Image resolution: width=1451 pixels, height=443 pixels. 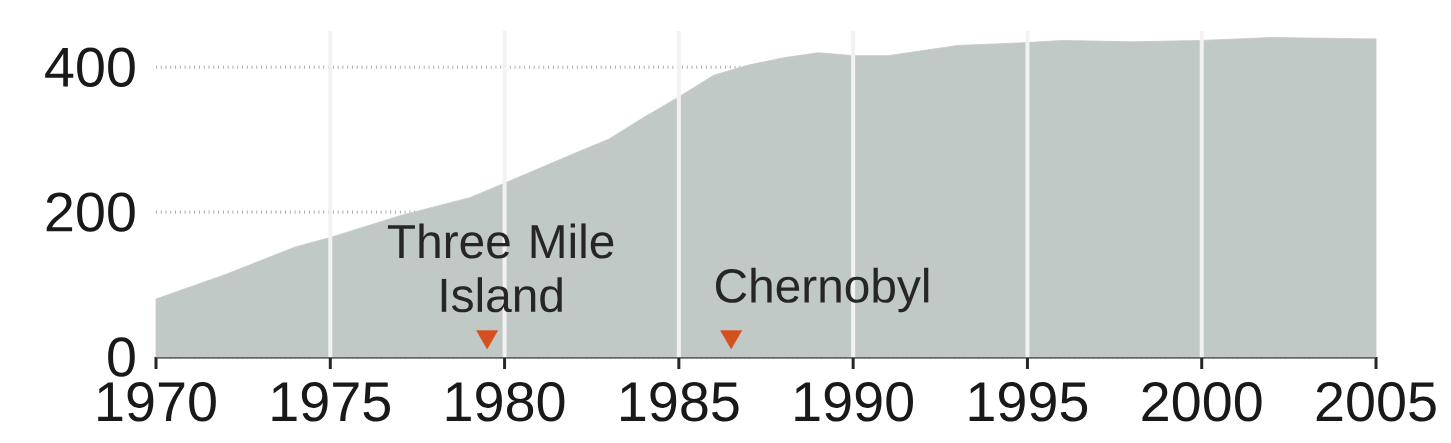 What do you see at coordinates (854, 402) in the screenshot?
I see `x-tick-label: 1990` at bounding box center [854, 402].